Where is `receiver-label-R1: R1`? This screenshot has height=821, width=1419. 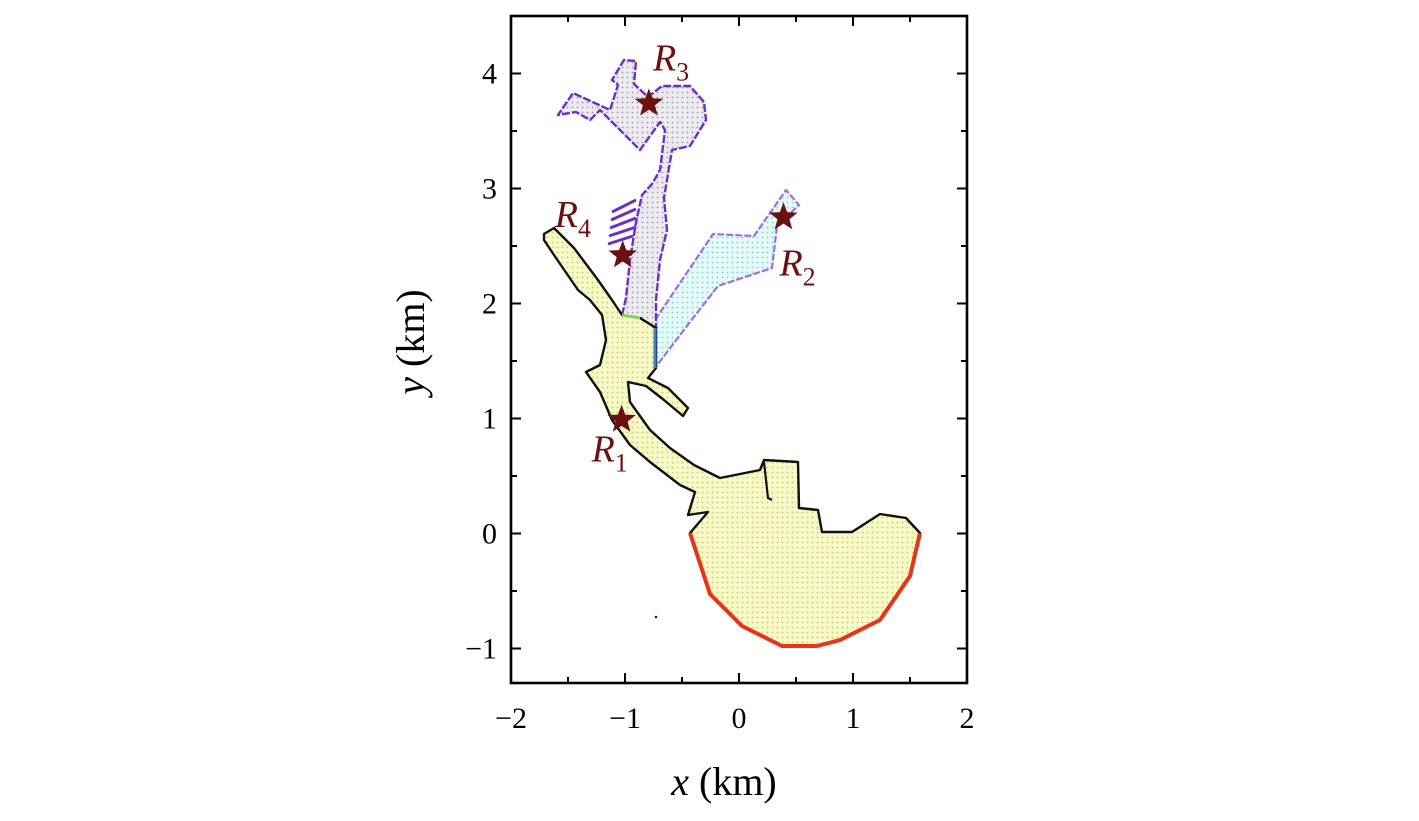
receiver-label-R1: R1 is located at coordinates (609, 453).